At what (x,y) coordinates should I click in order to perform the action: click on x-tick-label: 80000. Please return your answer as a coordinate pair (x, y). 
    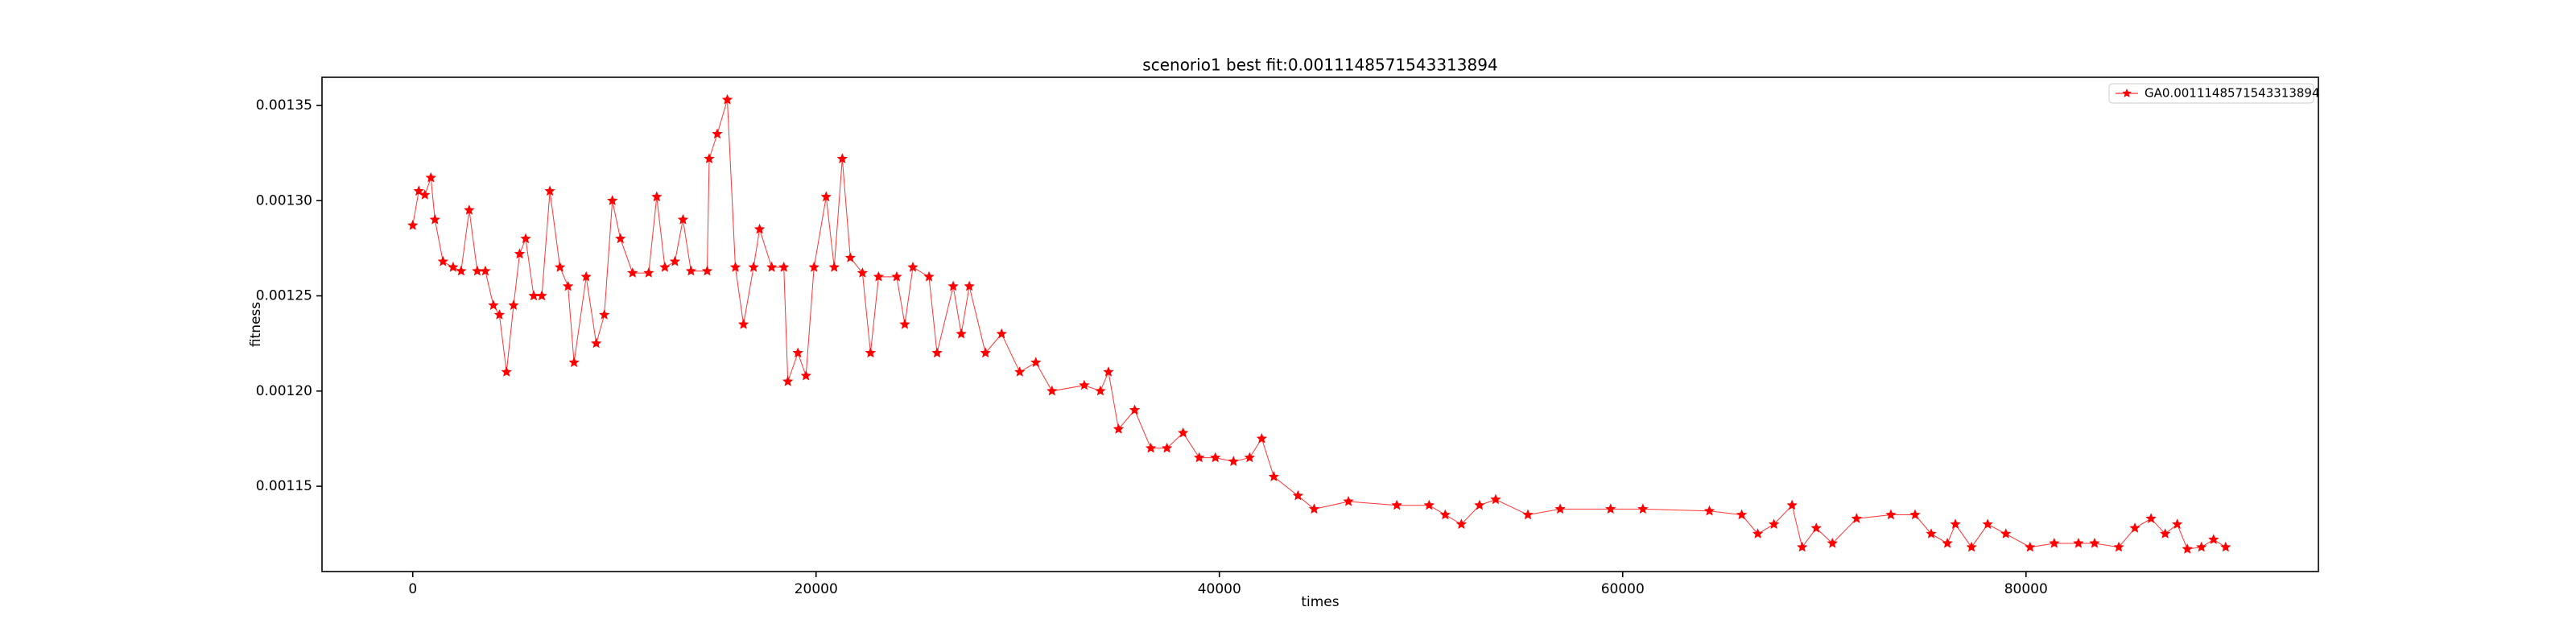
    Looking at the image, I should click on (2026, 589).